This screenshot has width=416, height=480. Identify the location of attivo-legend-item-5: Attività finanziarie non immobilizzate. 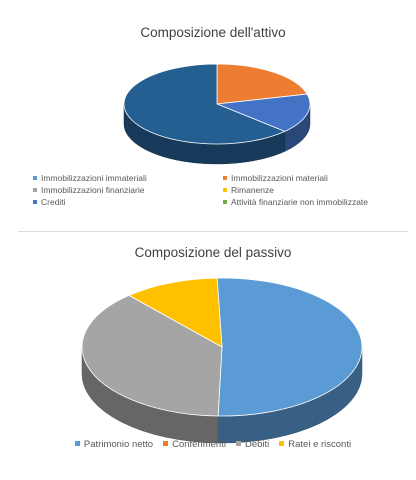
(295, 202).